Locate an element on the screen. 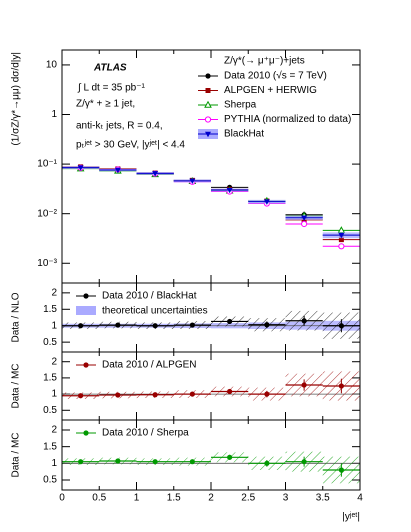 This screenshot has height=532, width=411. y-tick-label: 10⁻² is located at coordinates (47, 213).